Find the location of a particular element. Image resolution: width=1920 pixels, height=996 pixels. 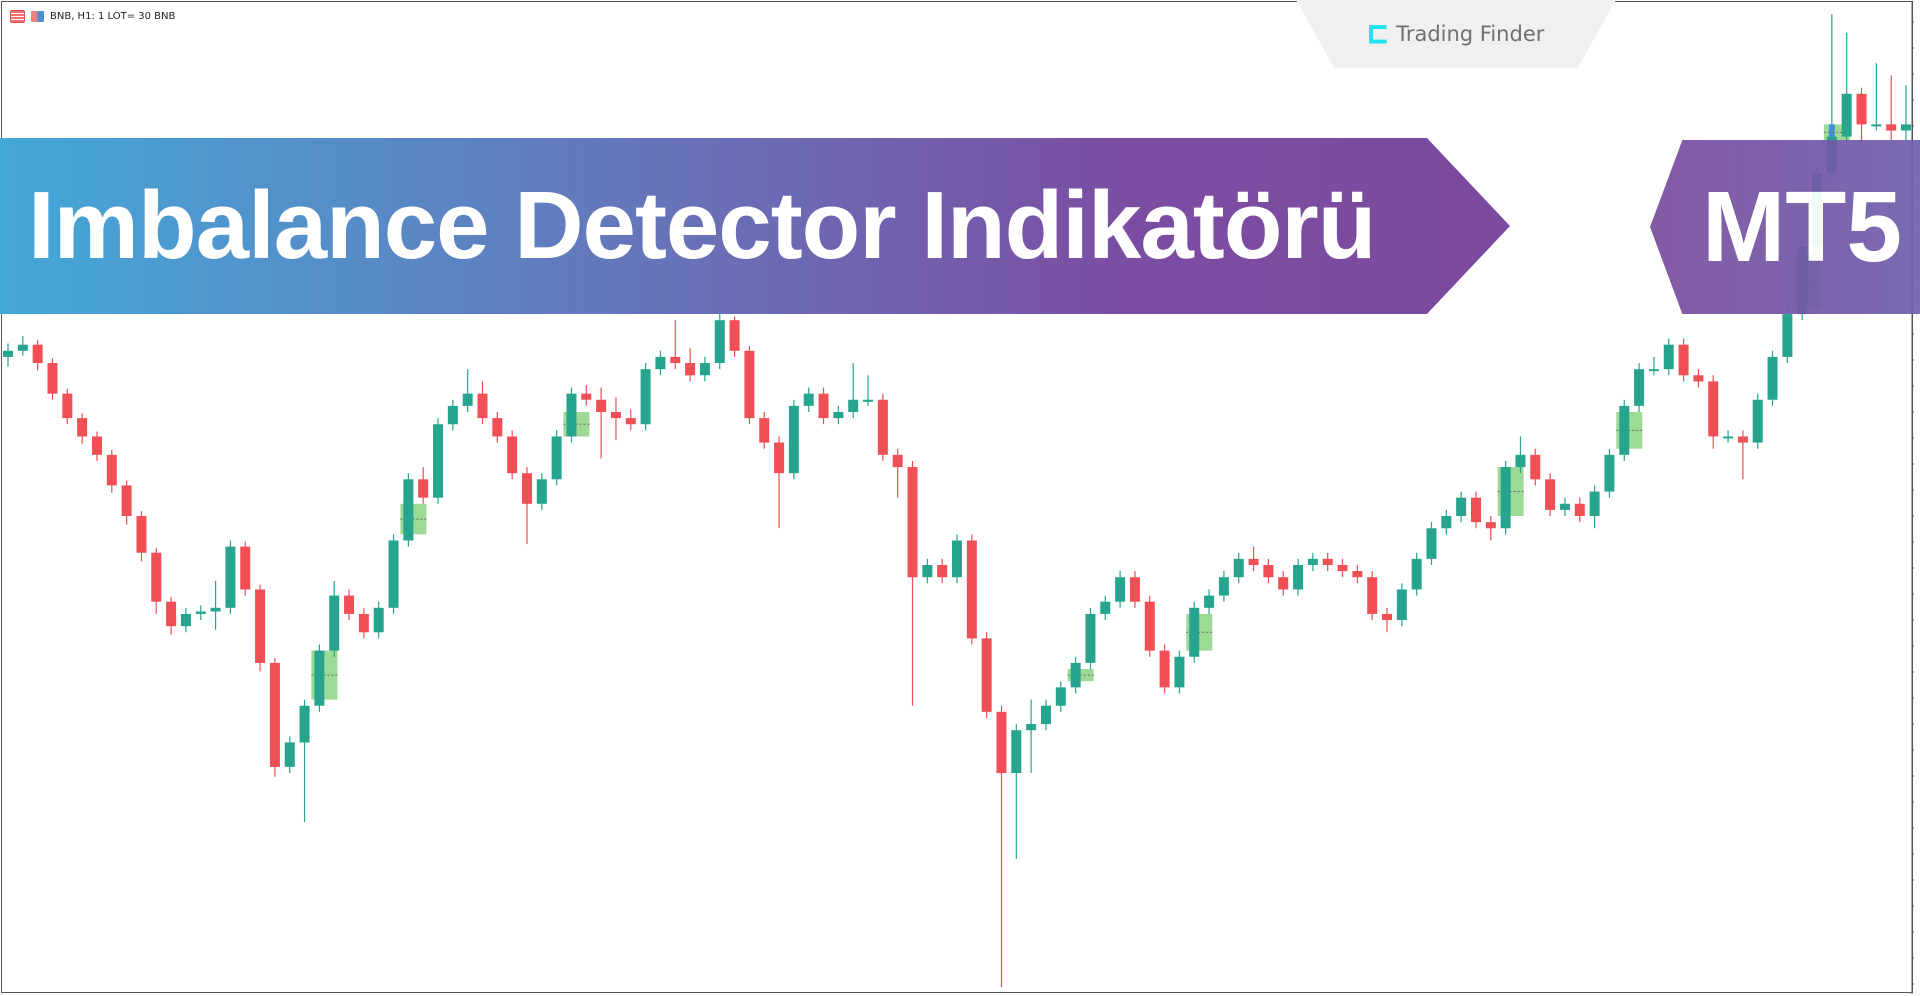

platform-badge: MT5 is located at coordinates (1785, 227).